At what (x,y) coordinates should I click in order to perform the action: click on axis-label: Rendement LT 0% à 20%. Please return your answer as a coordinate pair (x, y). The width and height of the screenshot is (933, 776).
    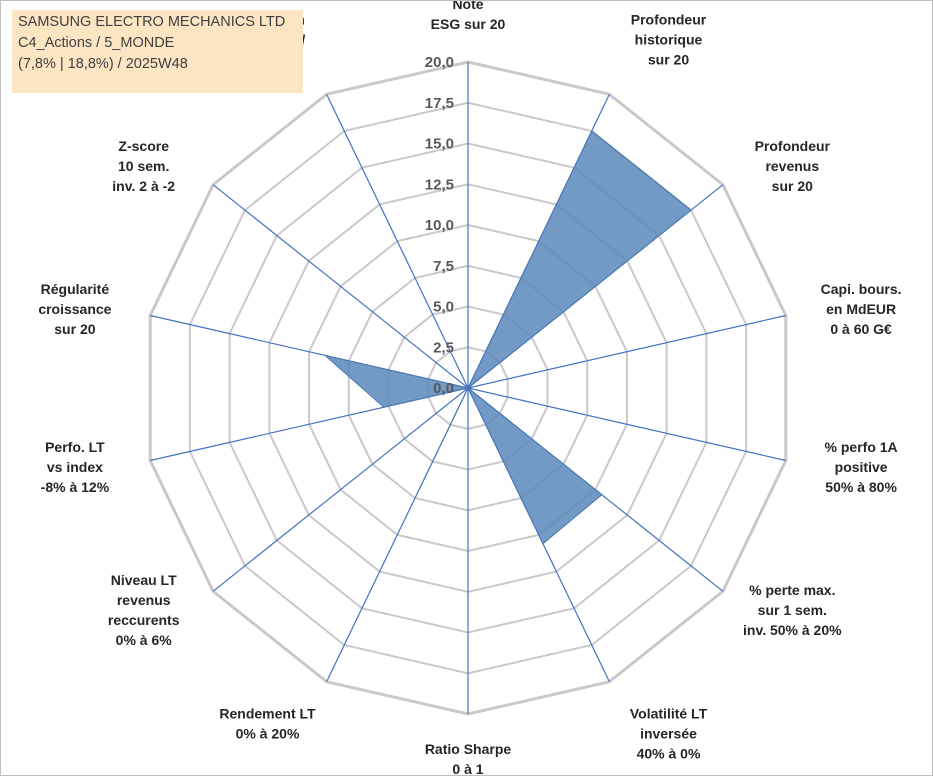
    Looking at the image, I should click on (267, 724).